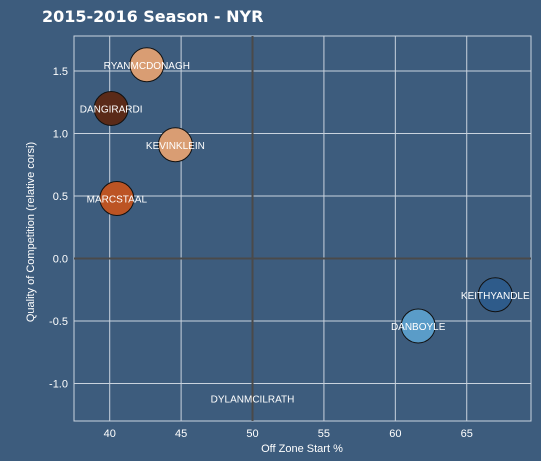 The image size is (541, 461). What do you see at coordinates (60, 260) in the screenshot?
I see `y-tick-label-2: 0.0` at bounding box center [60, 260].